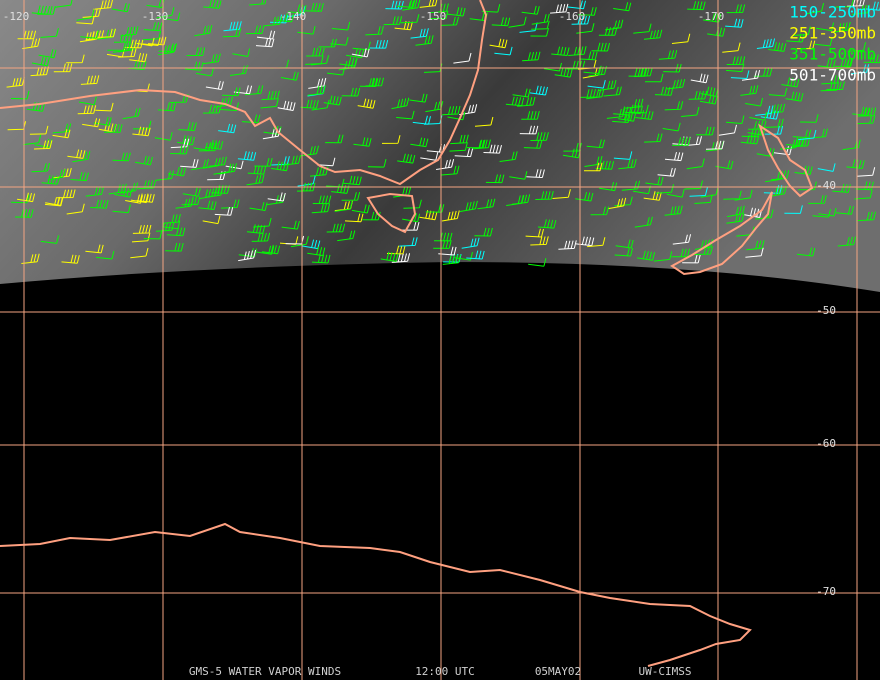 The height and width of the screenshot is (680, 880). I want to click on legend-entry: 251-350mb, so click(832, 33).